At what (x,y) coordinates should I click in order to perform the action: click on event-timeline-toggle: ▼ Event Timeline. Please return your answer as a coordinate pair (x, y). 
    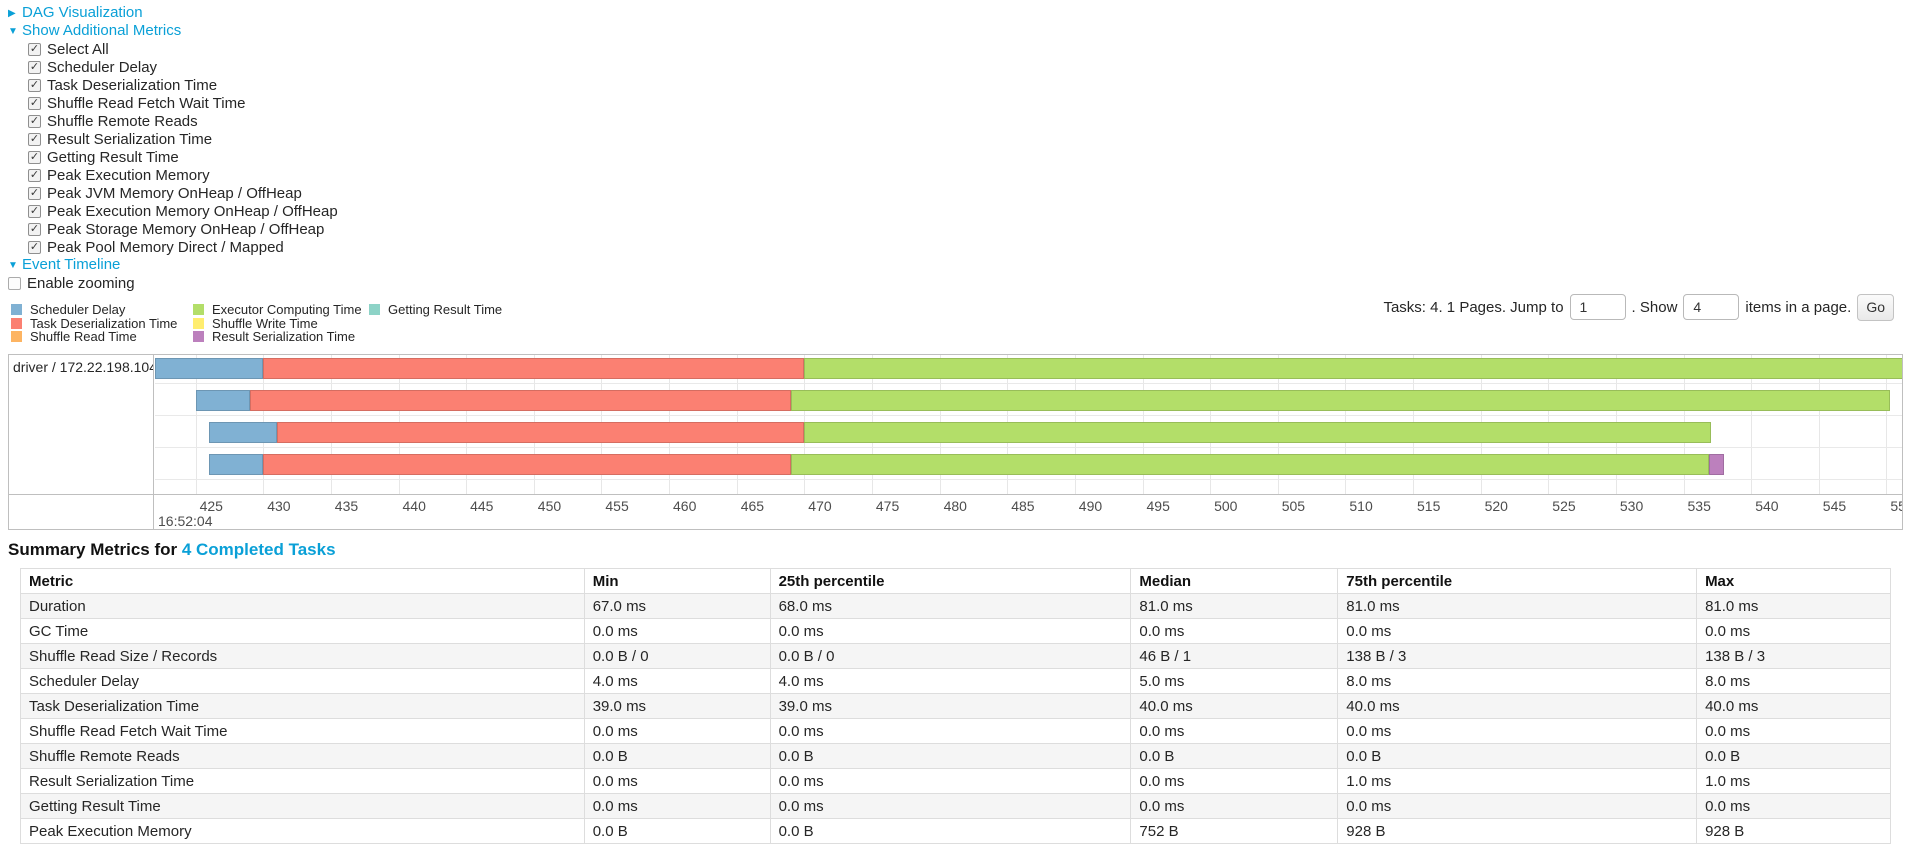
    Looking at the image, I should click on (173, 265).